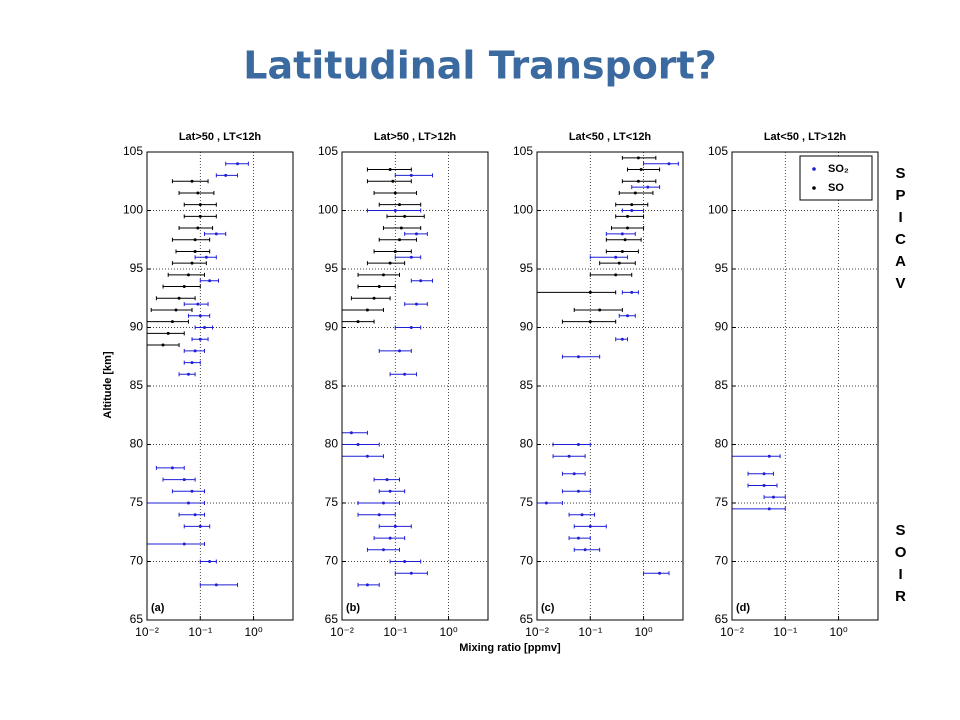 Image resolution: width=960 pixels, height=720 pixels. Describe the element at coordinates (415, 137) in the screenshot. I see `panel-title: Lat>50 , LT>12h` at that location.